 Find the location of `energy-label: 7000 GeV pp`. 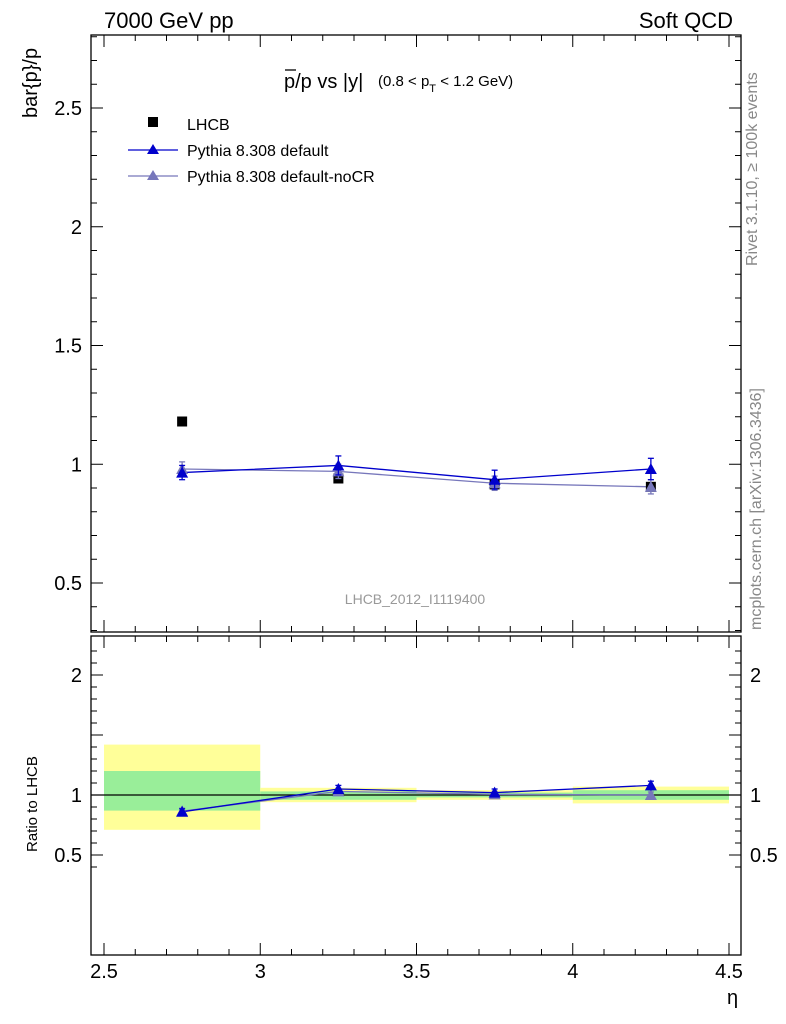

energy-label: 7000 GeV pp is located at coordinates (169, 20).